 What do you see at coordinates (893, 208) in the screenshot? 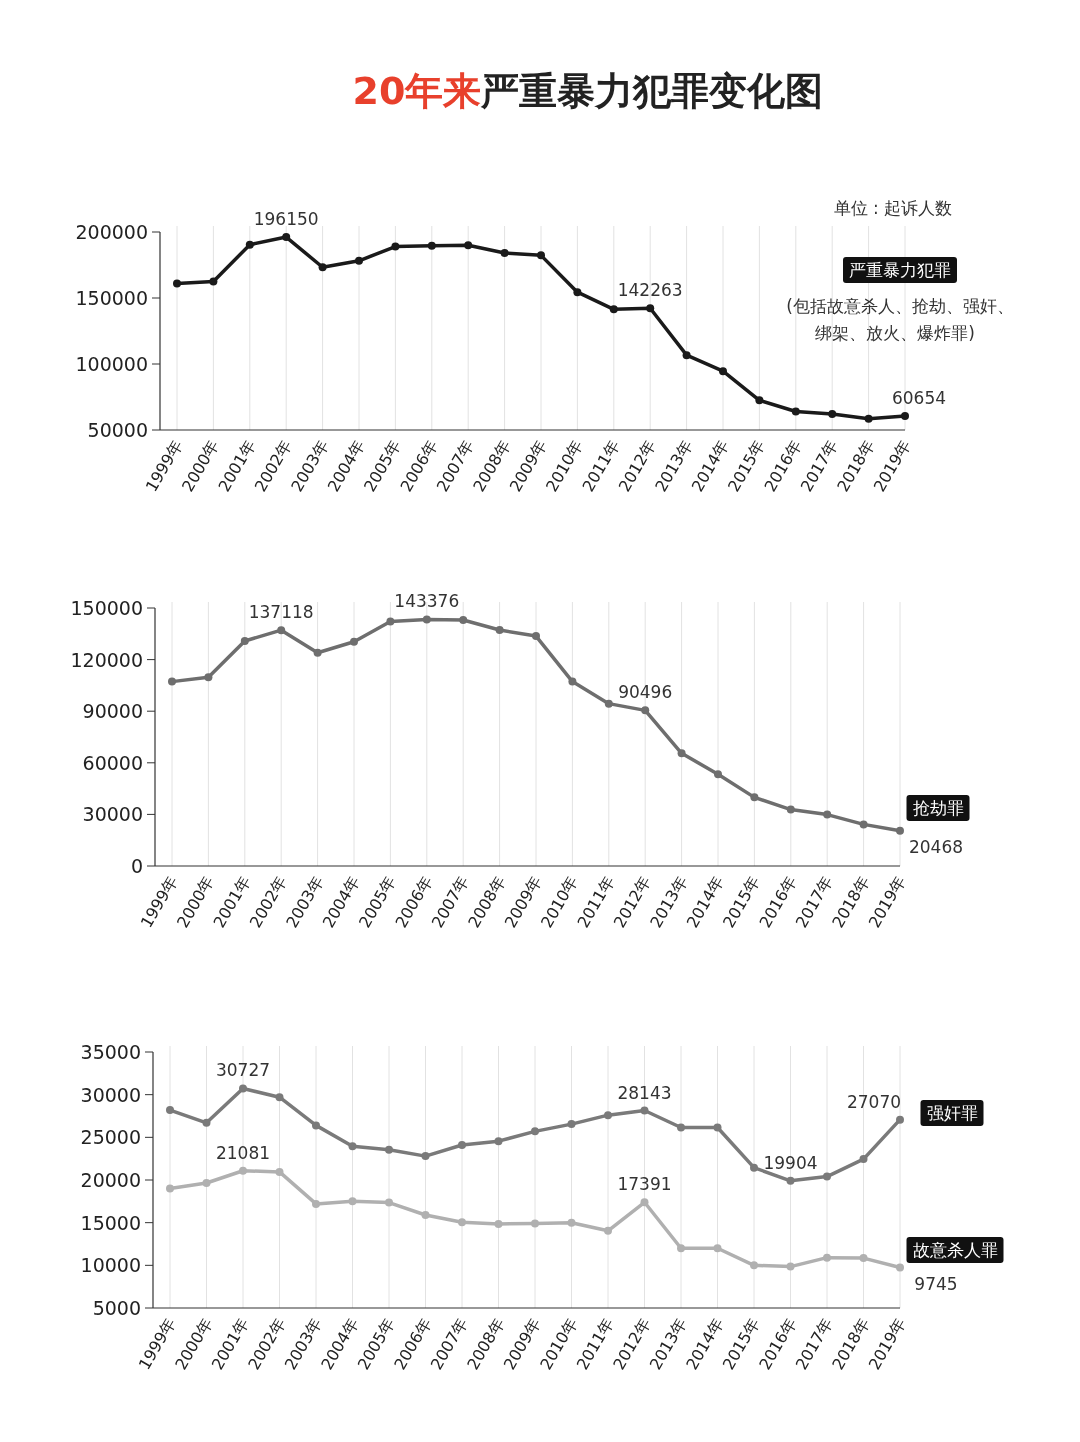
I see `text: 单位 : 起诉人数` at bounding box center [893, 208].